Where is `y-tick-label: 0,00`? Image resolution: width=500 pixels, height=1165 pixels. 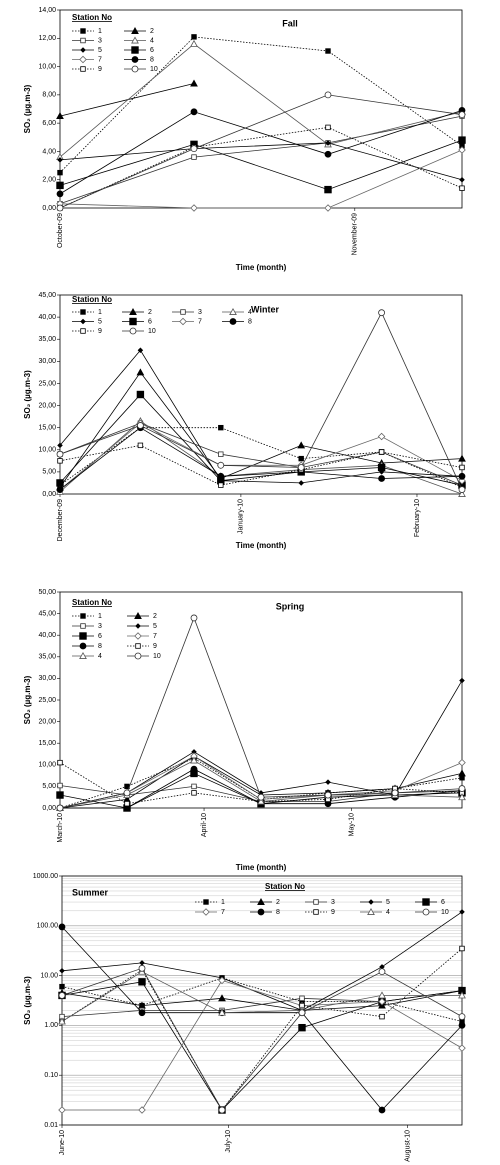 y-tick-label: 0,00 is located at coordinates (49, 208).